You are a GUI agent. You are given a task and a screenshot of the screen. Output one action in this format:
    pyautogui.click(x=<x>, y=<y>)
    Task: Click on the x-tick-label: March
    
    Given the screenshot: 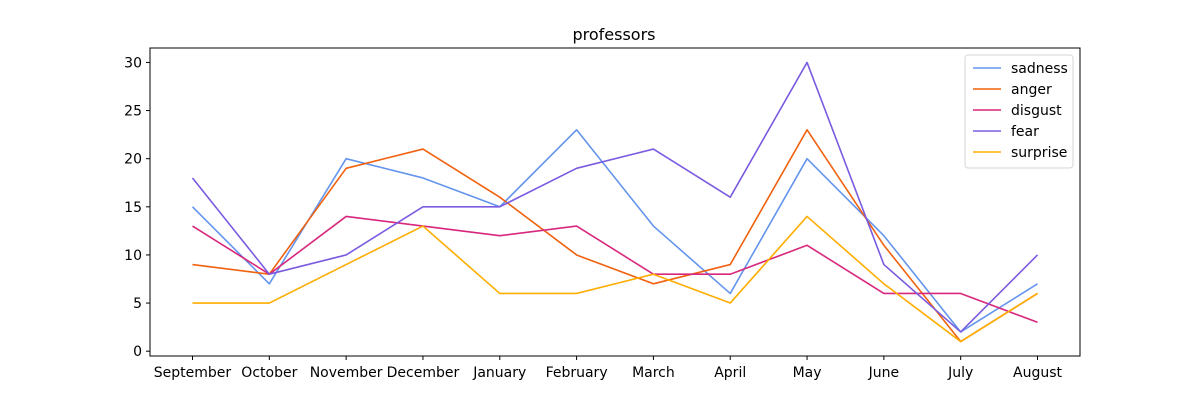 What is the action you would take?
    pyautogui.click(x=653, y=373)
    